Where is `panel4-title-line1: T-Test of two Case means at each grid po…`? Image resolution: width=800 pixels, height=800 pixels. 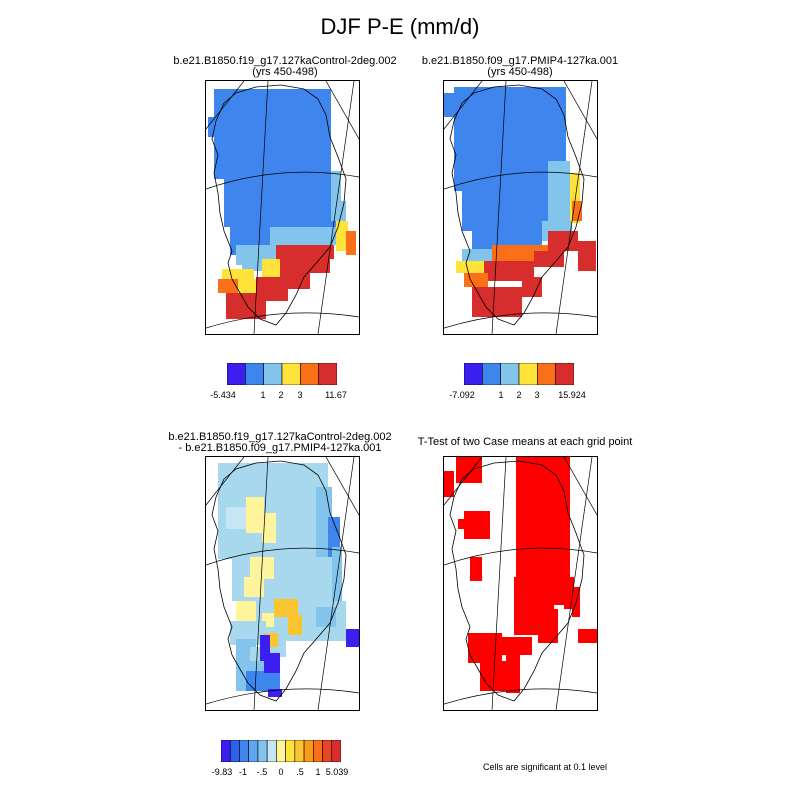 panel4-title-line1: T-Test of two Case means at each grid po… is located at coordinates (525, 442).